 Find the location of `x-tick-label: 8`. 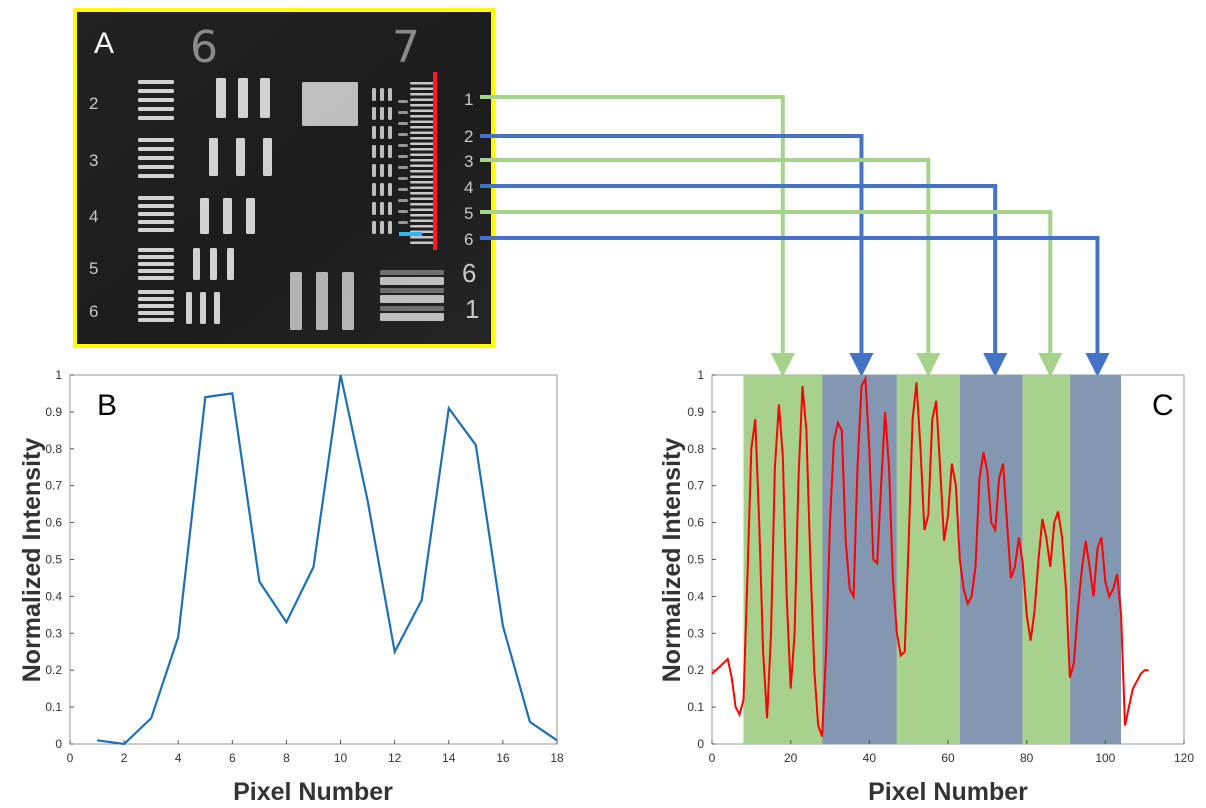

x-tick-label: 8 is located at coordinates (286, 758).